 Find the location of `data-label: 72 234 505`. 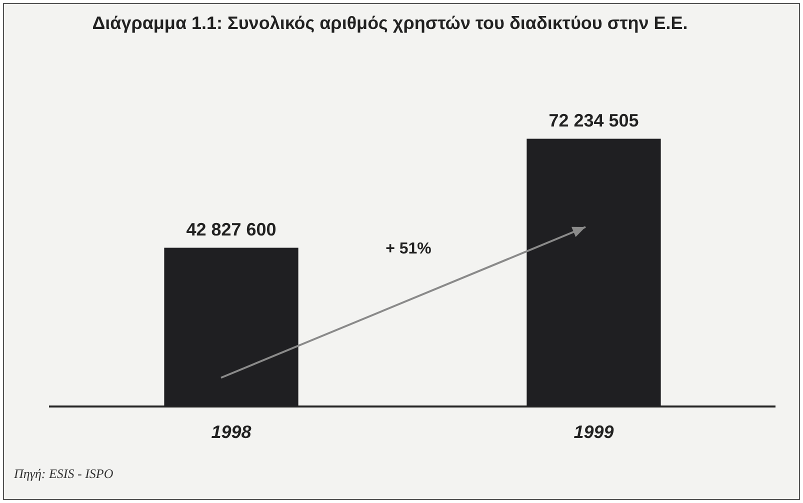

data-label: 72 234 505 is located at coordinates (593, 120).